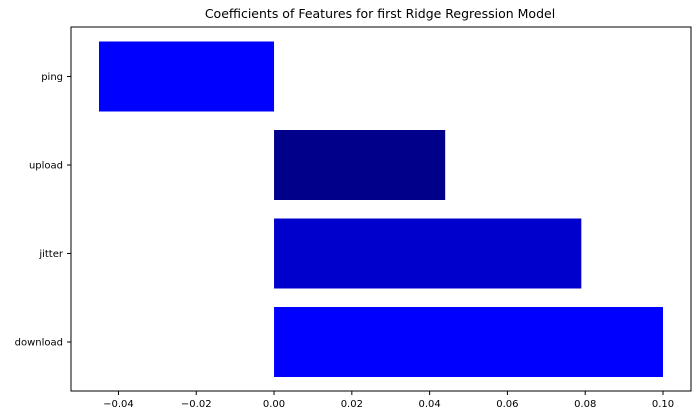 This screenshot has height=420, width=697. Describe the element at coordinates (39, 343) in the screenshot. I see `y-tick-label-download: download` at that location.